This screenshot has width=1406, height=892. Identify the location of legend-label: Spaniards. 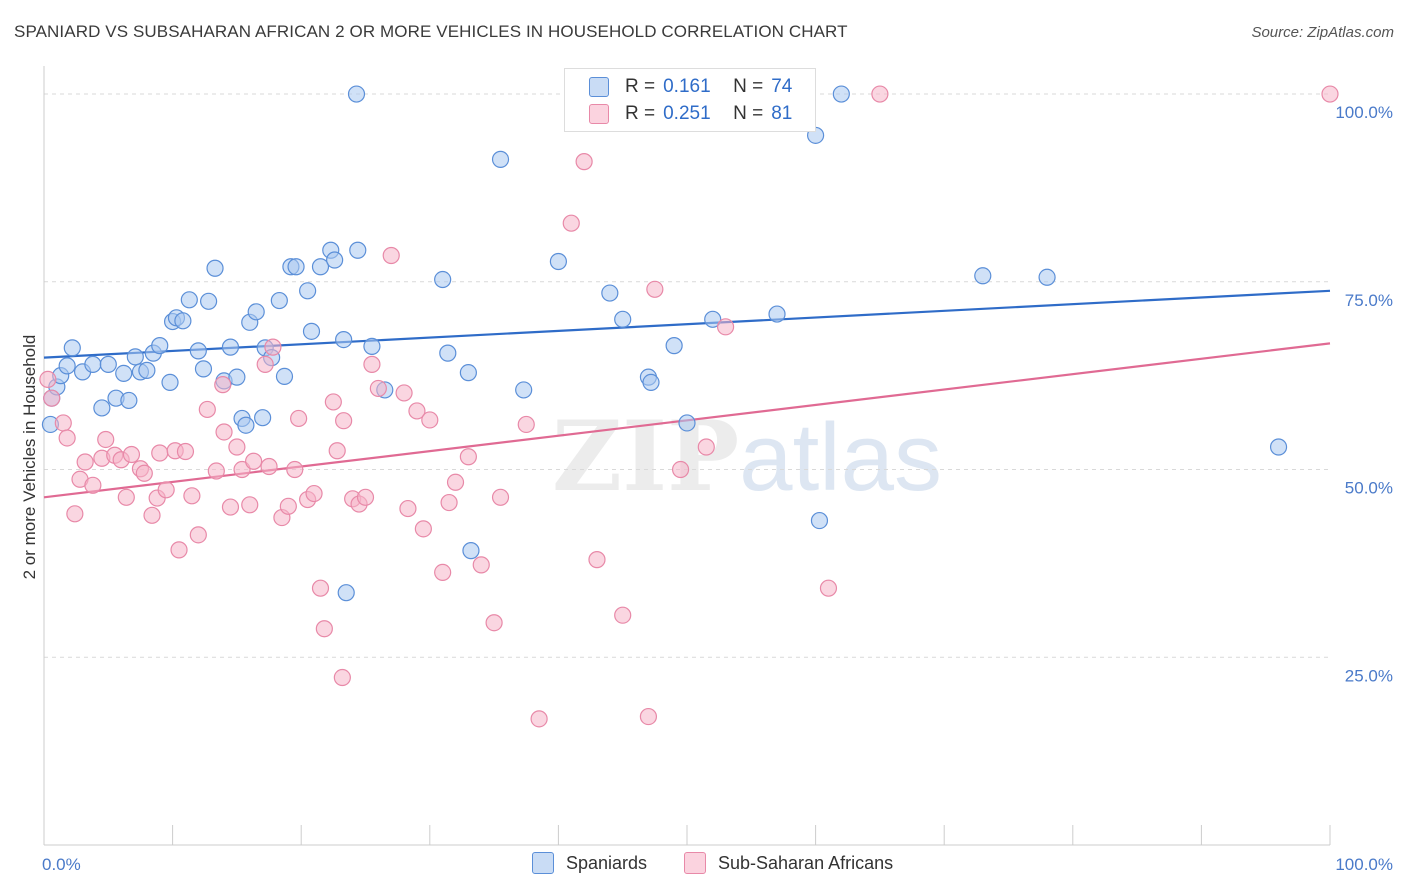
(607, 862).